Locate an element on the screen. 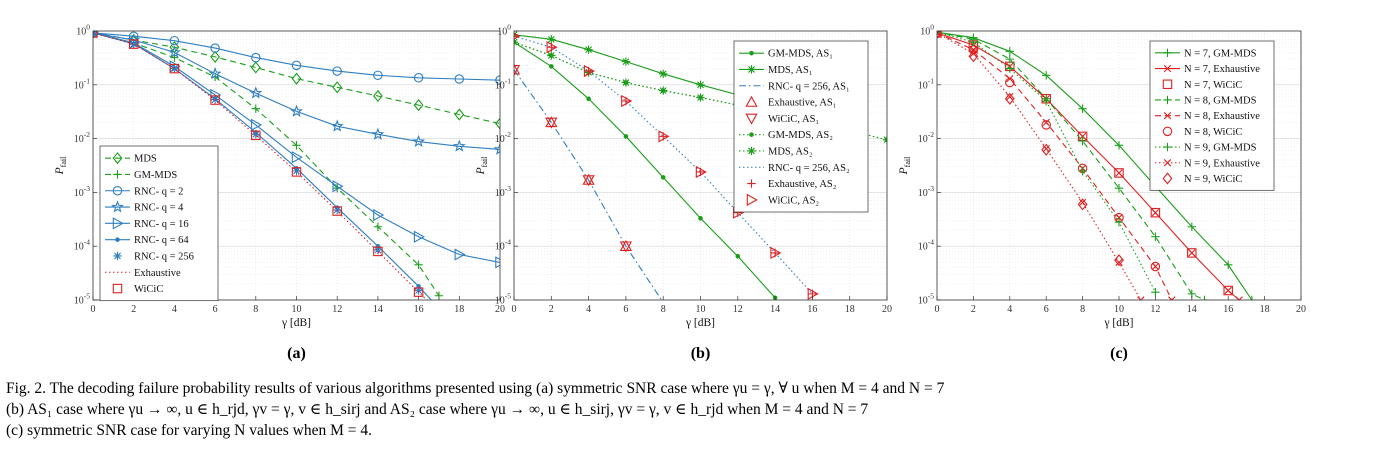 The width and height of the screenshot is (1377, 472). legend-label: RNC- q = 256, AS₁ is located at coordinates (809, 86).